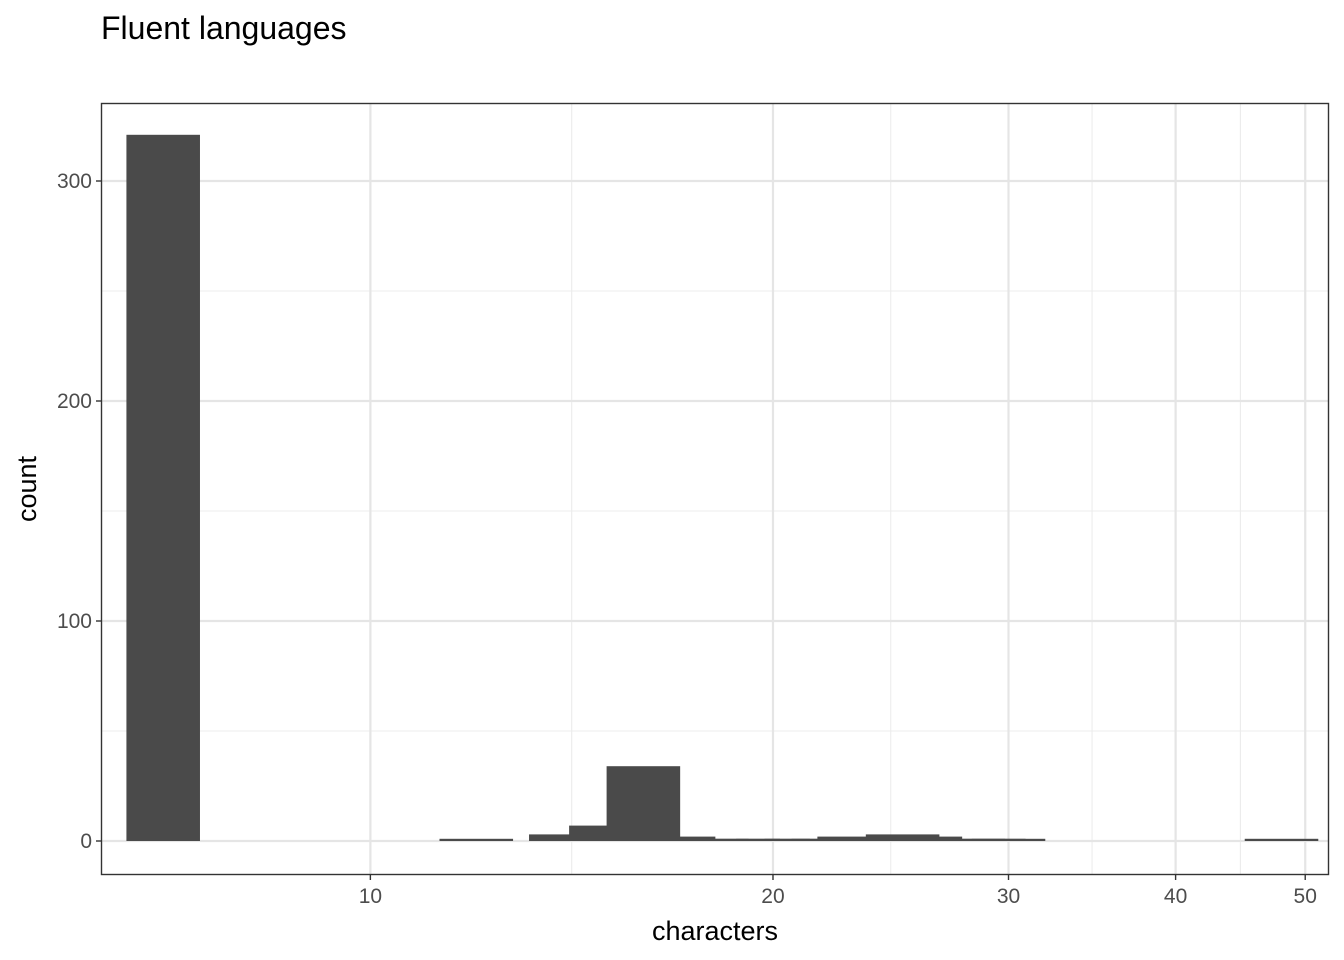 Image resolution: width=1344 pixels, height=960 pixels. What do you see at coordinates (715, 931) in the screenshot?
I see `x-axis-title: characters` at bounding box center [715, 931].